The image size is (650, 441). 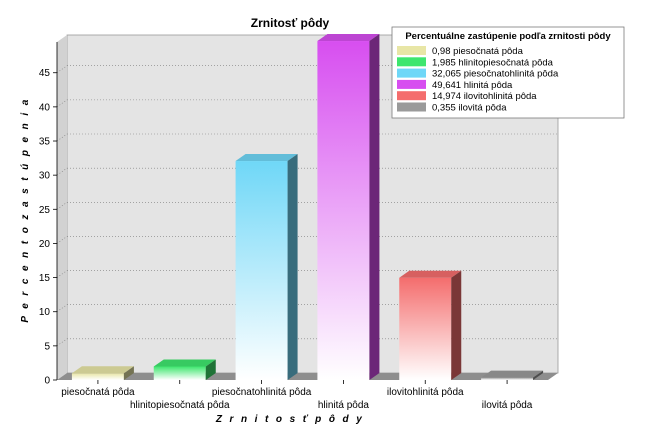 What do you see at coordinates (484, 96) in the screenshot?
I see `legend-label-4: 14,974 ilovitohlinitá pôda` at bounding box center [484, 96].